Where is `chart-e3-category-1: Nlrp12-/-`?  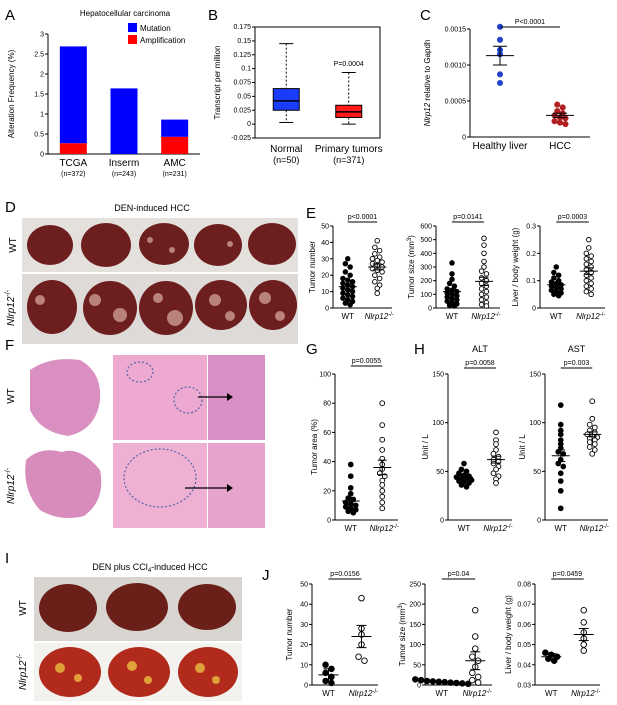
chart-e3-category-1: Nlrp12-/- is located at coordinates (590, 316).